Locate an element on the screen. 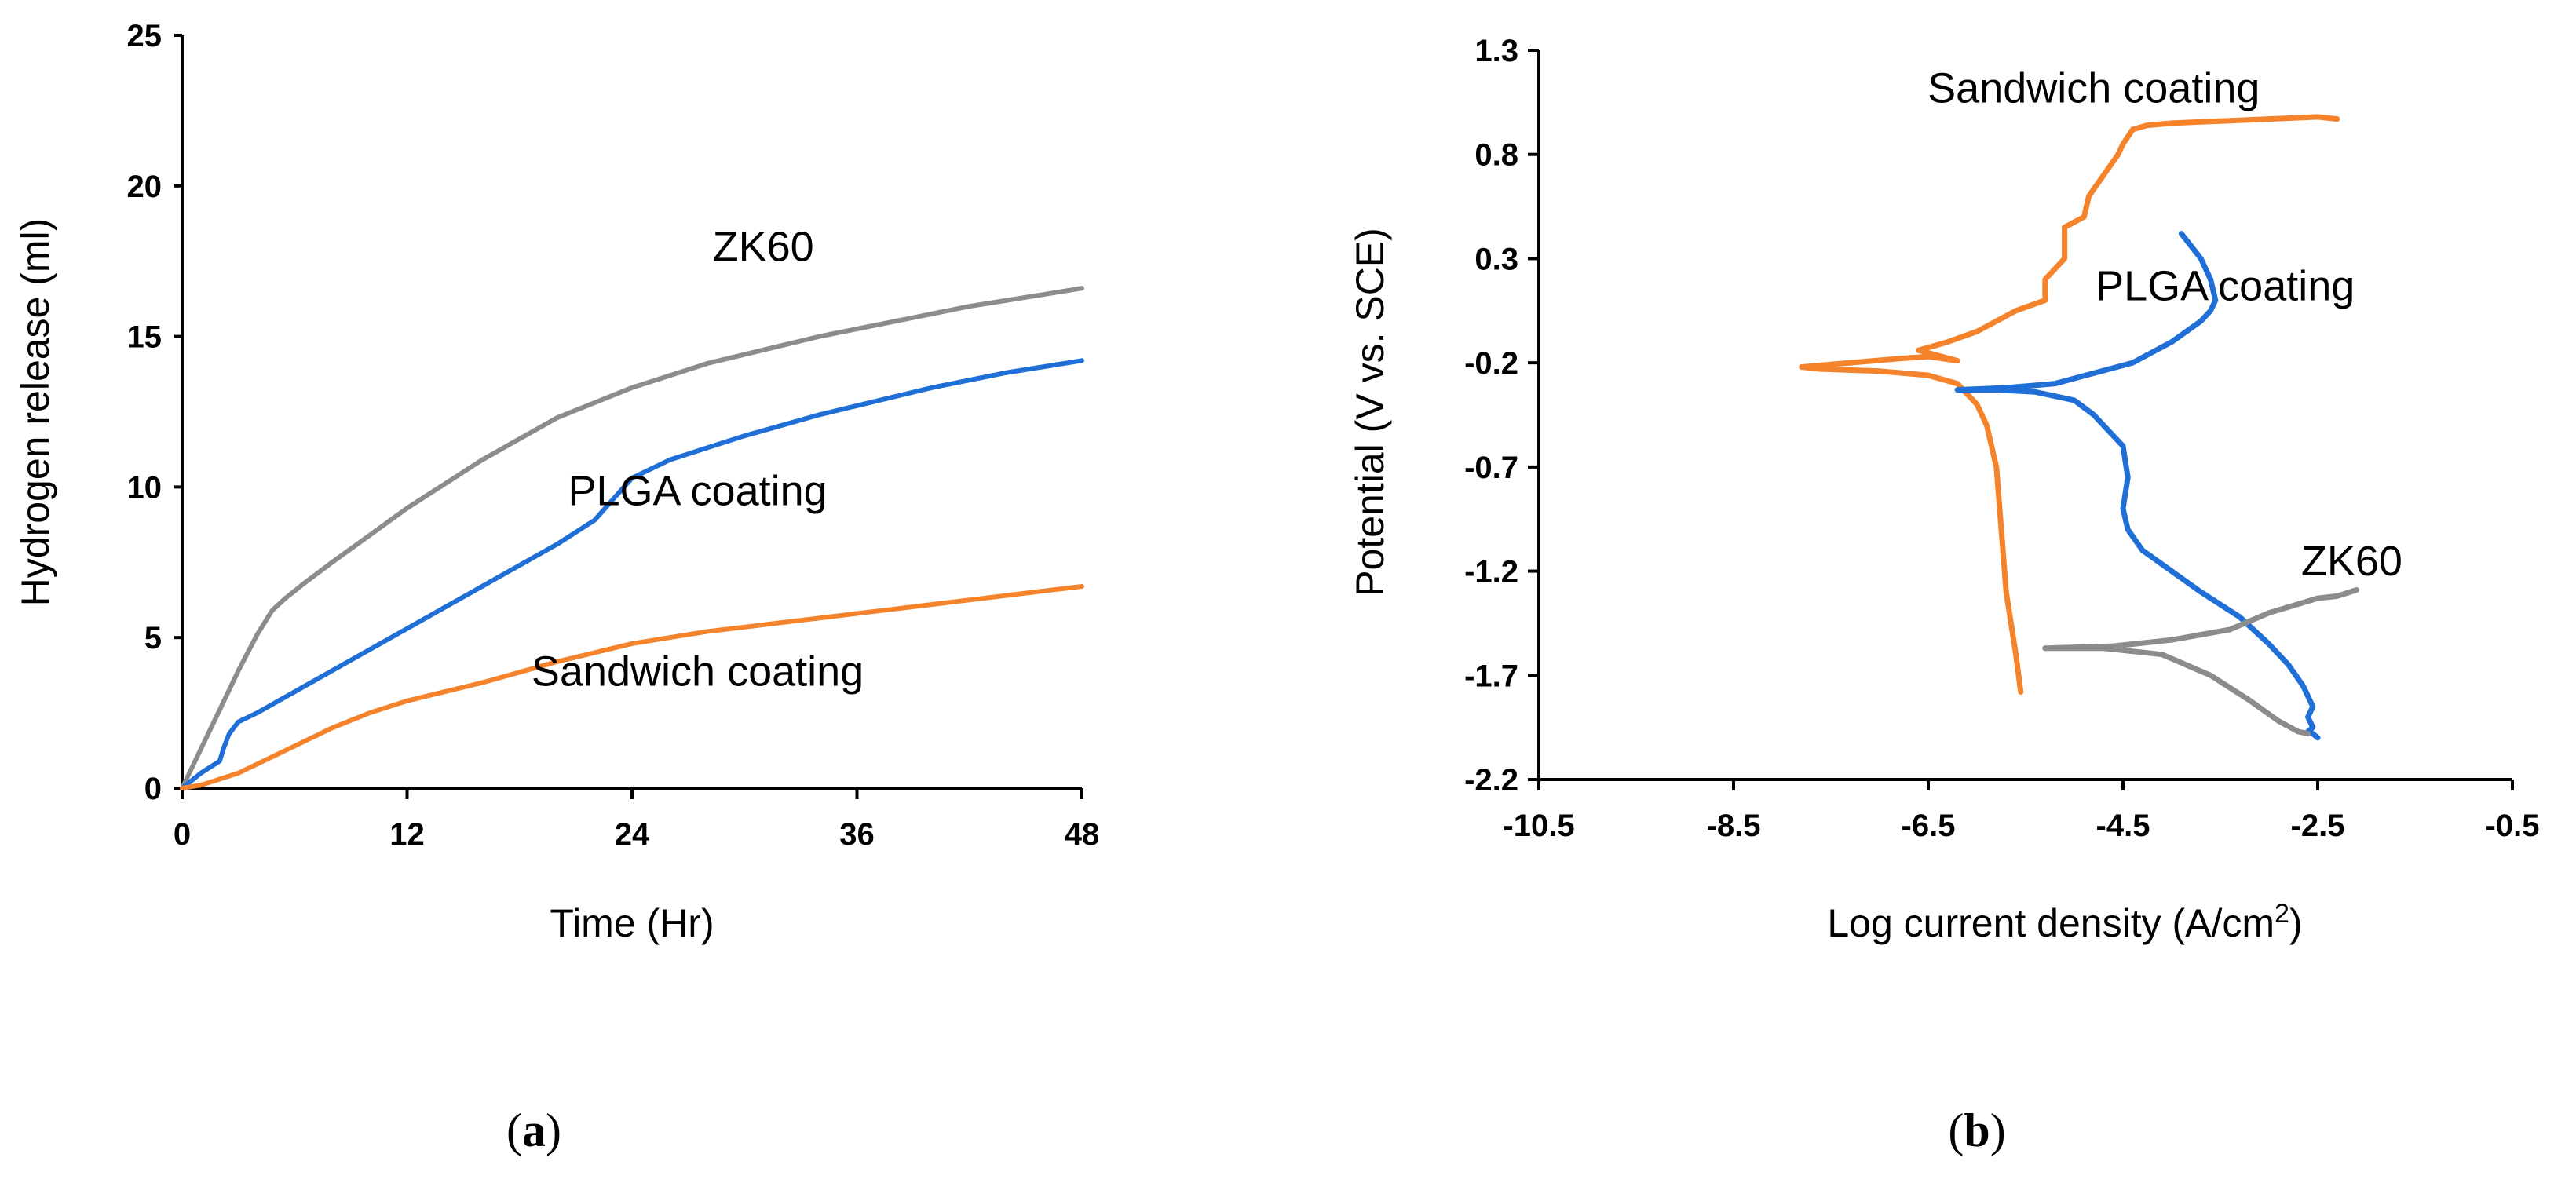  chart-a-annotations: ZK60 PLGA coating Sandwich coating is located at coordinates (698, 460).